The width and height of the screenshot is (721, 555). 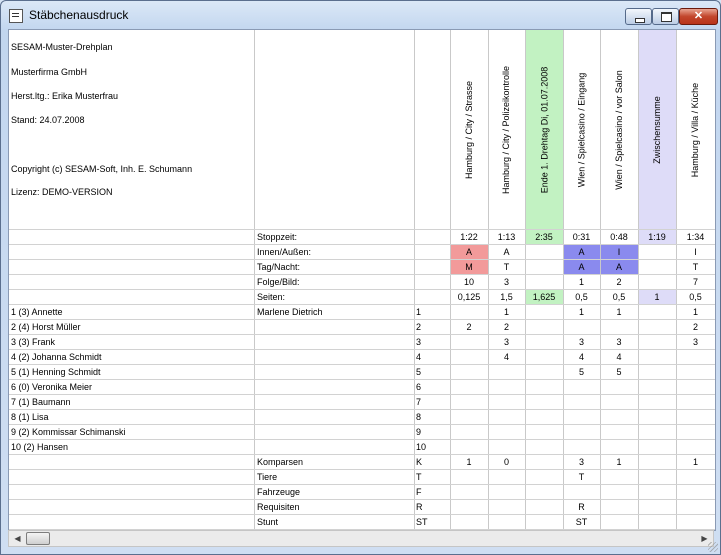 I want to click on column-header-scene: Zwischensumme, so click(x=657, y=129).